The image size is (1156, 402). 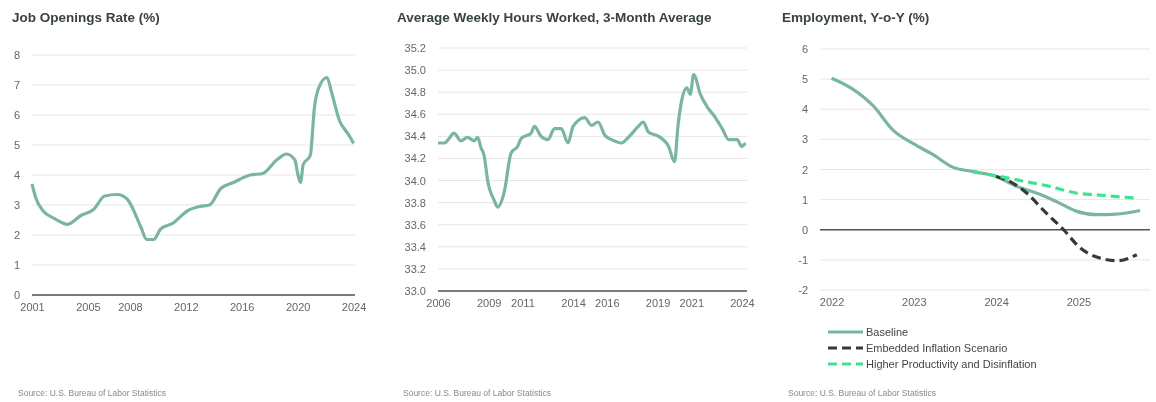 What do you see at coordinates (832, 301) in the screenshot?
I see `x-tick-label: 2022` at bounding box center [832, 301].